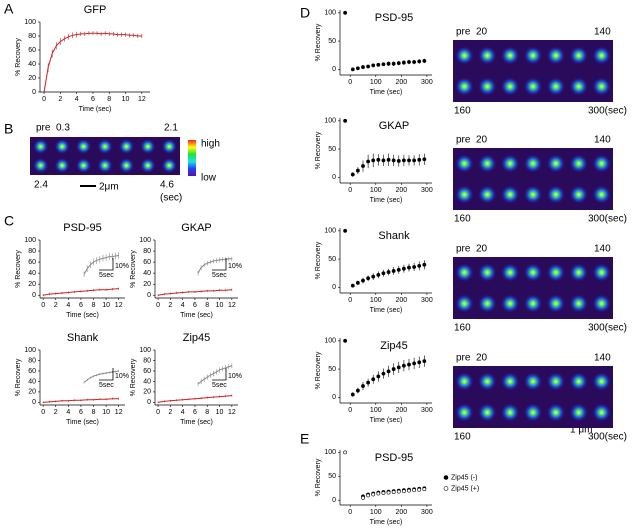 This screenshot has width=640, height=530. Describe the element at coordinates (394, 126) in the screenshot. I see `chart-title: GKAP` at that location.